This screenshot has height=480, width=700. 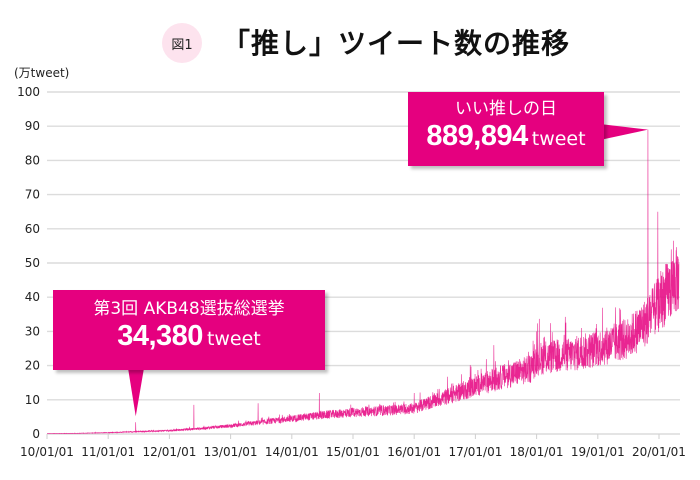 I want to click on x-tick-label: 16/01/01, so click(x=414, y=452).